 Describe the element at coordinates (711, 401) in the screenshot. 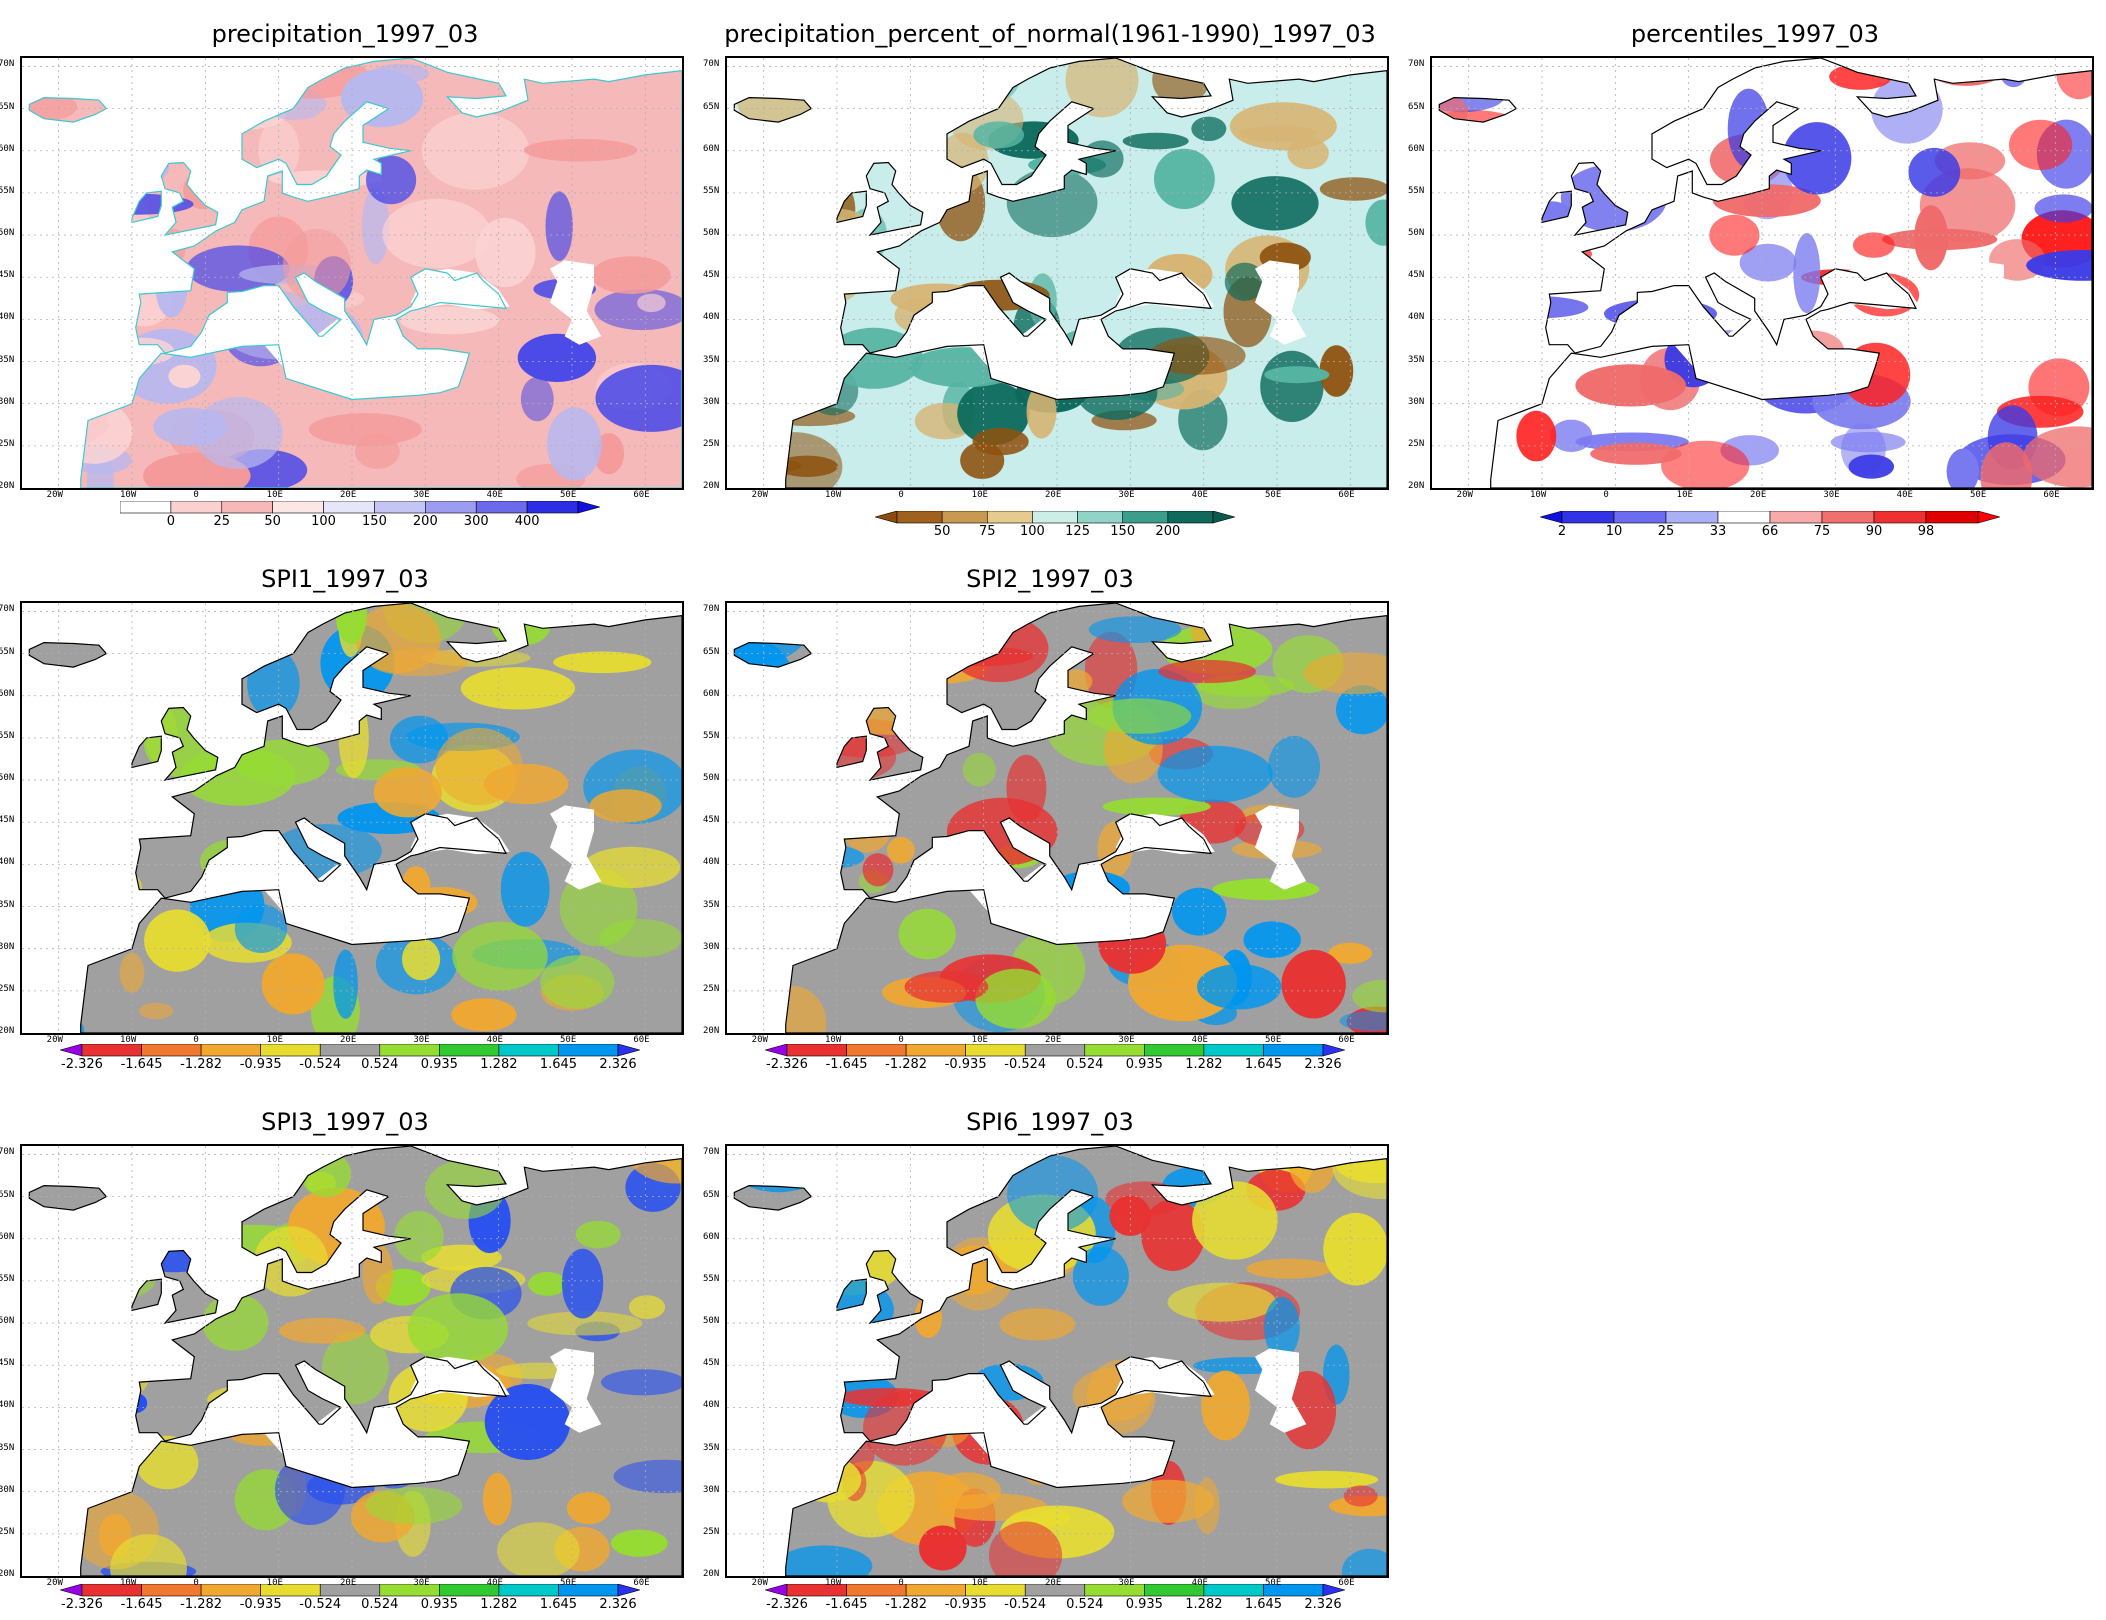

I see `lat-tick-label: 30N` at that location.